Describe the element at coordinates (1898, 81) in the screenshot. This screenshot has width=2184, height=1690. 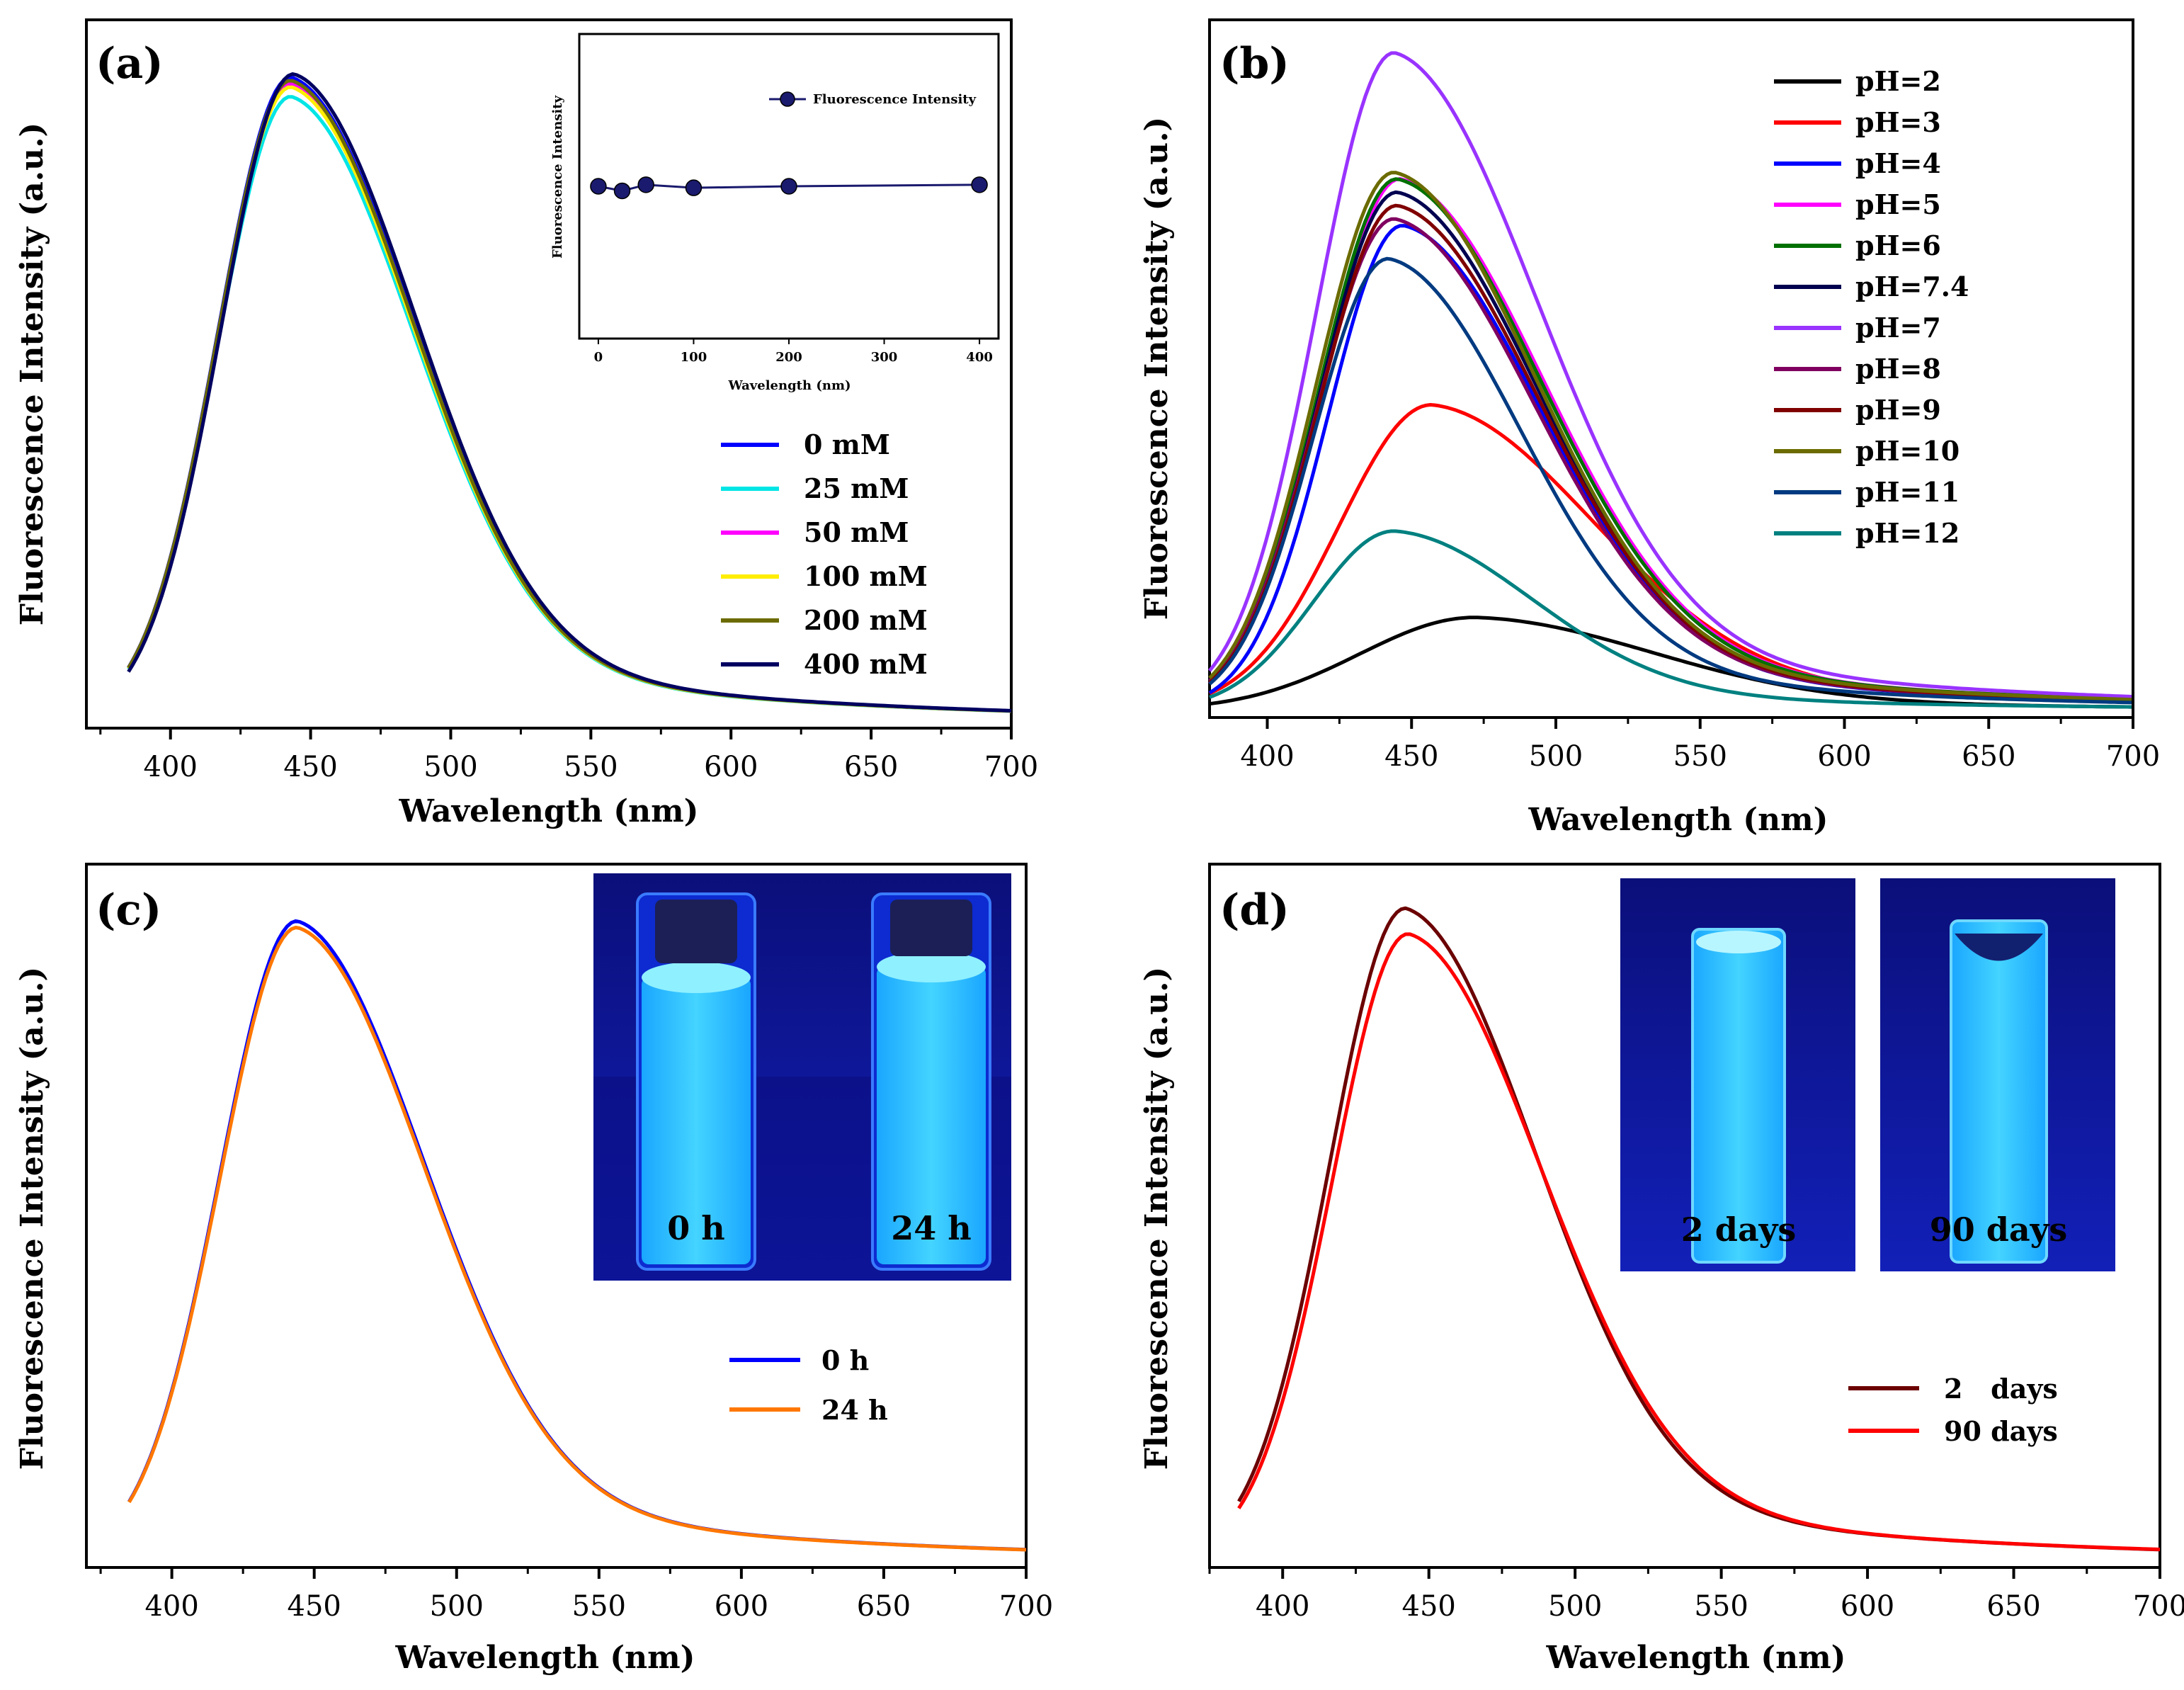
I see `legend-label: pH=2` at that location.